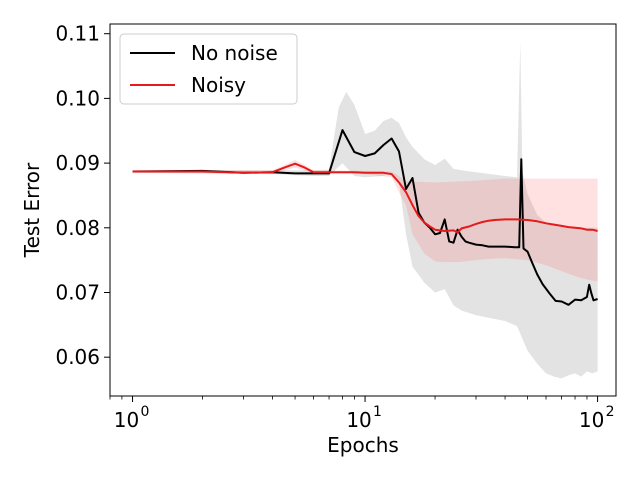  Describe the element at coordinates (610, 412) in the screenshot. I see `x-tick-exponent: 2` at that location.